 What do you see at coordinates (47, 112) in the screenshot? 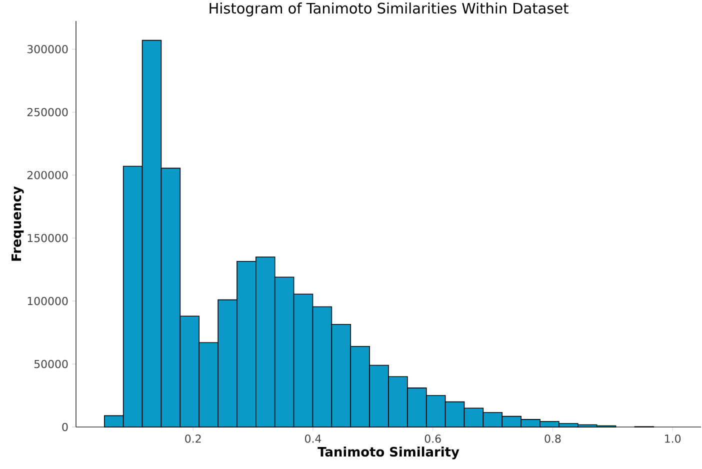
I see `y-tick-label: 250000` at bounding box center [47, 112].